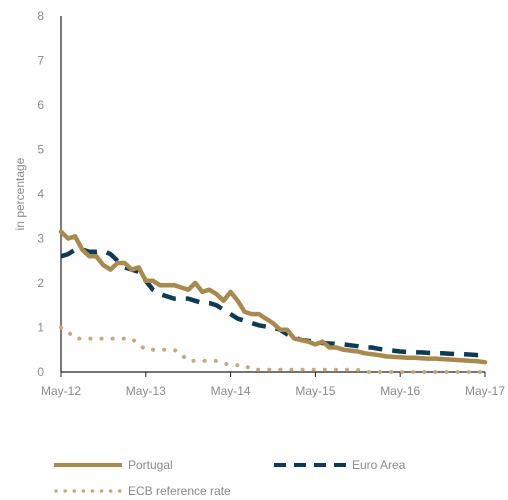  Describe the element at coordinates (40, 61) in the screenshot. I see `y-tick-label: 7` at that location.